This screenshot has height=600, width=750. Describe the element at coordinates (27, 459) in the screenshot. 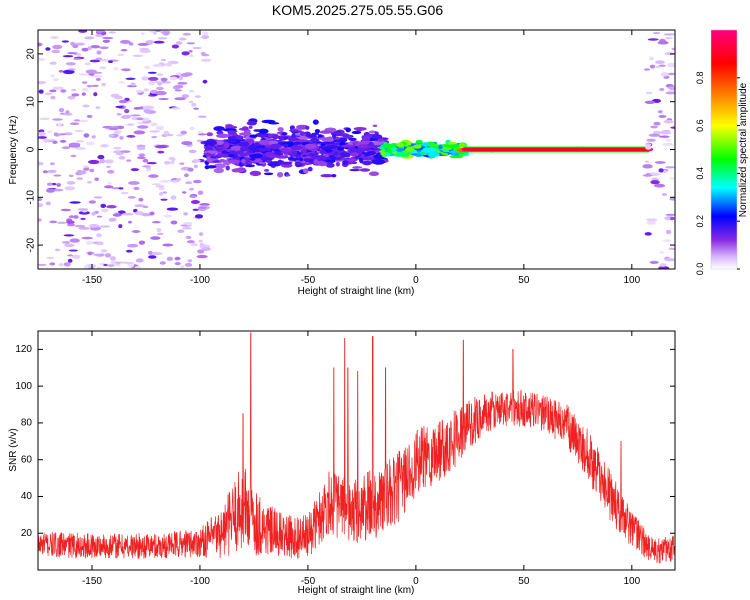

I see `y-tick-label: 60` at that location.